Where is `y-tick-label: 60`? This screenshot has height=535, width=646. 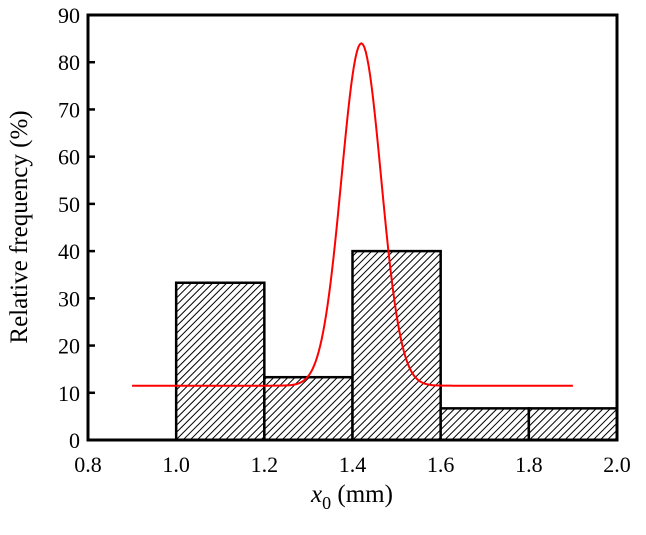
y-tick-label: 60 is located at coordinates (69, 157).